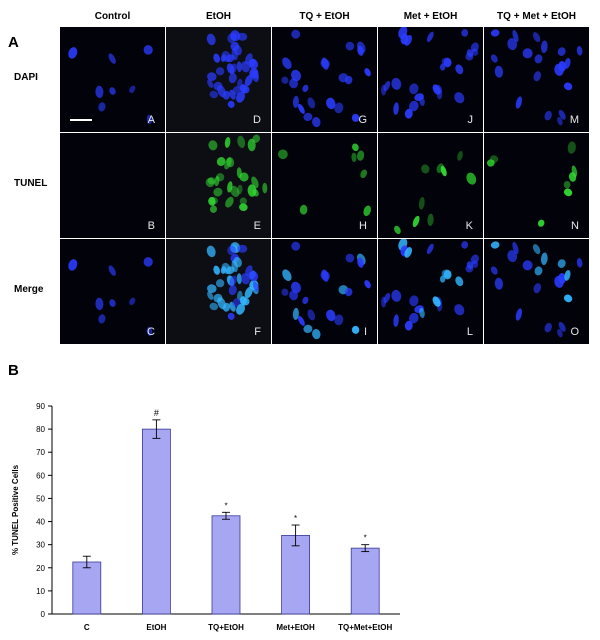 This screenshot has width=600, height=640. I want to click on micrograph-tile: K, so click(430, 185).